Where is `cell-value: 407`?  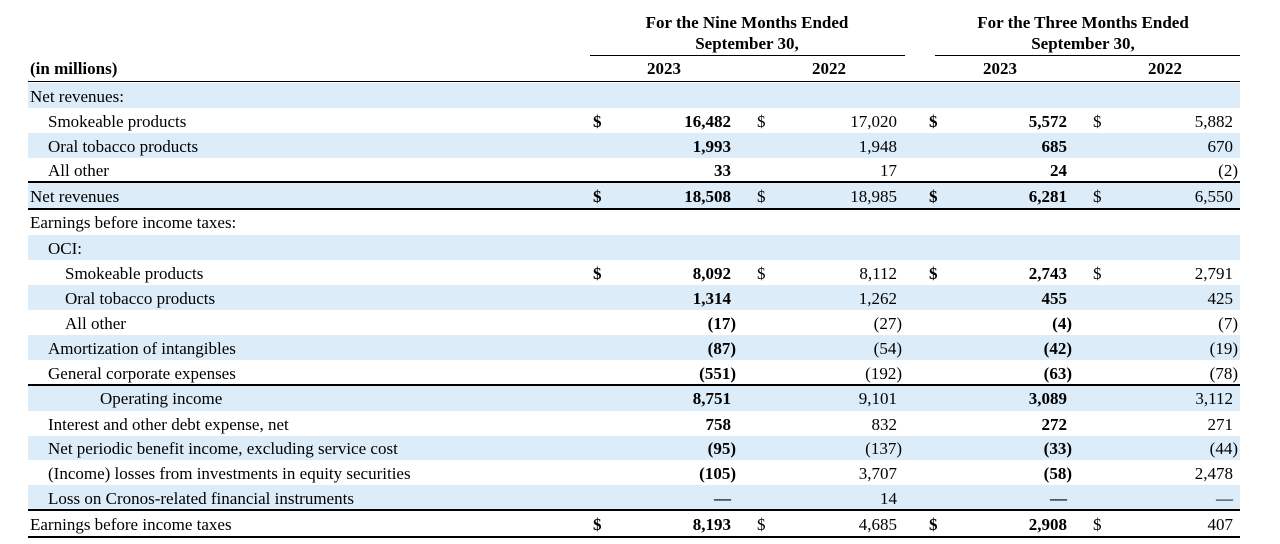
cell-value: 407 is located at coordinates (1220, 524).